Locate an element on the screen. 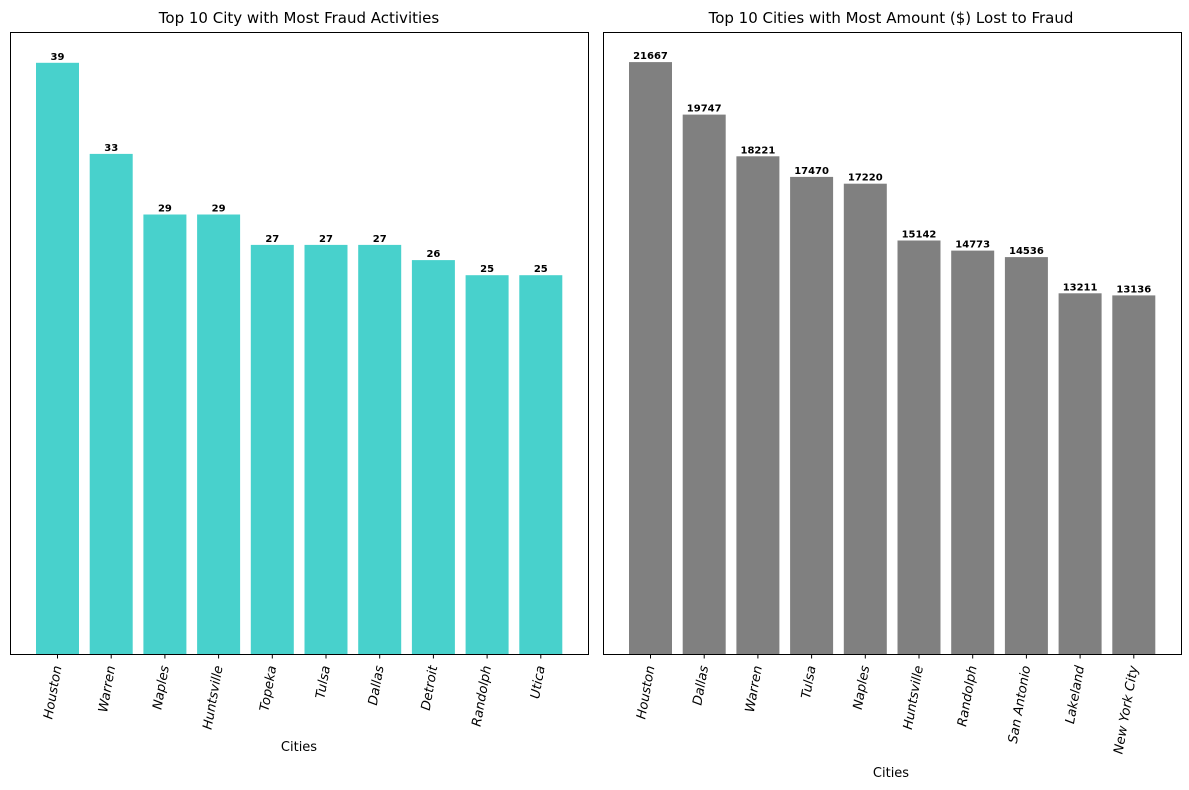 The image size is (1189, 790). bar-new-york-city is located at coordinates (1134, 475).